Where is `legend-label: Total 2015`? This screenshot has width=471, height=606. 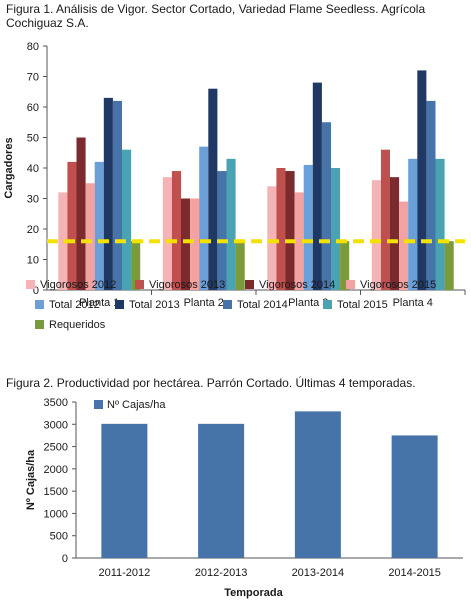
legend-label: Total 2015 is located at coordinates (362, 305).